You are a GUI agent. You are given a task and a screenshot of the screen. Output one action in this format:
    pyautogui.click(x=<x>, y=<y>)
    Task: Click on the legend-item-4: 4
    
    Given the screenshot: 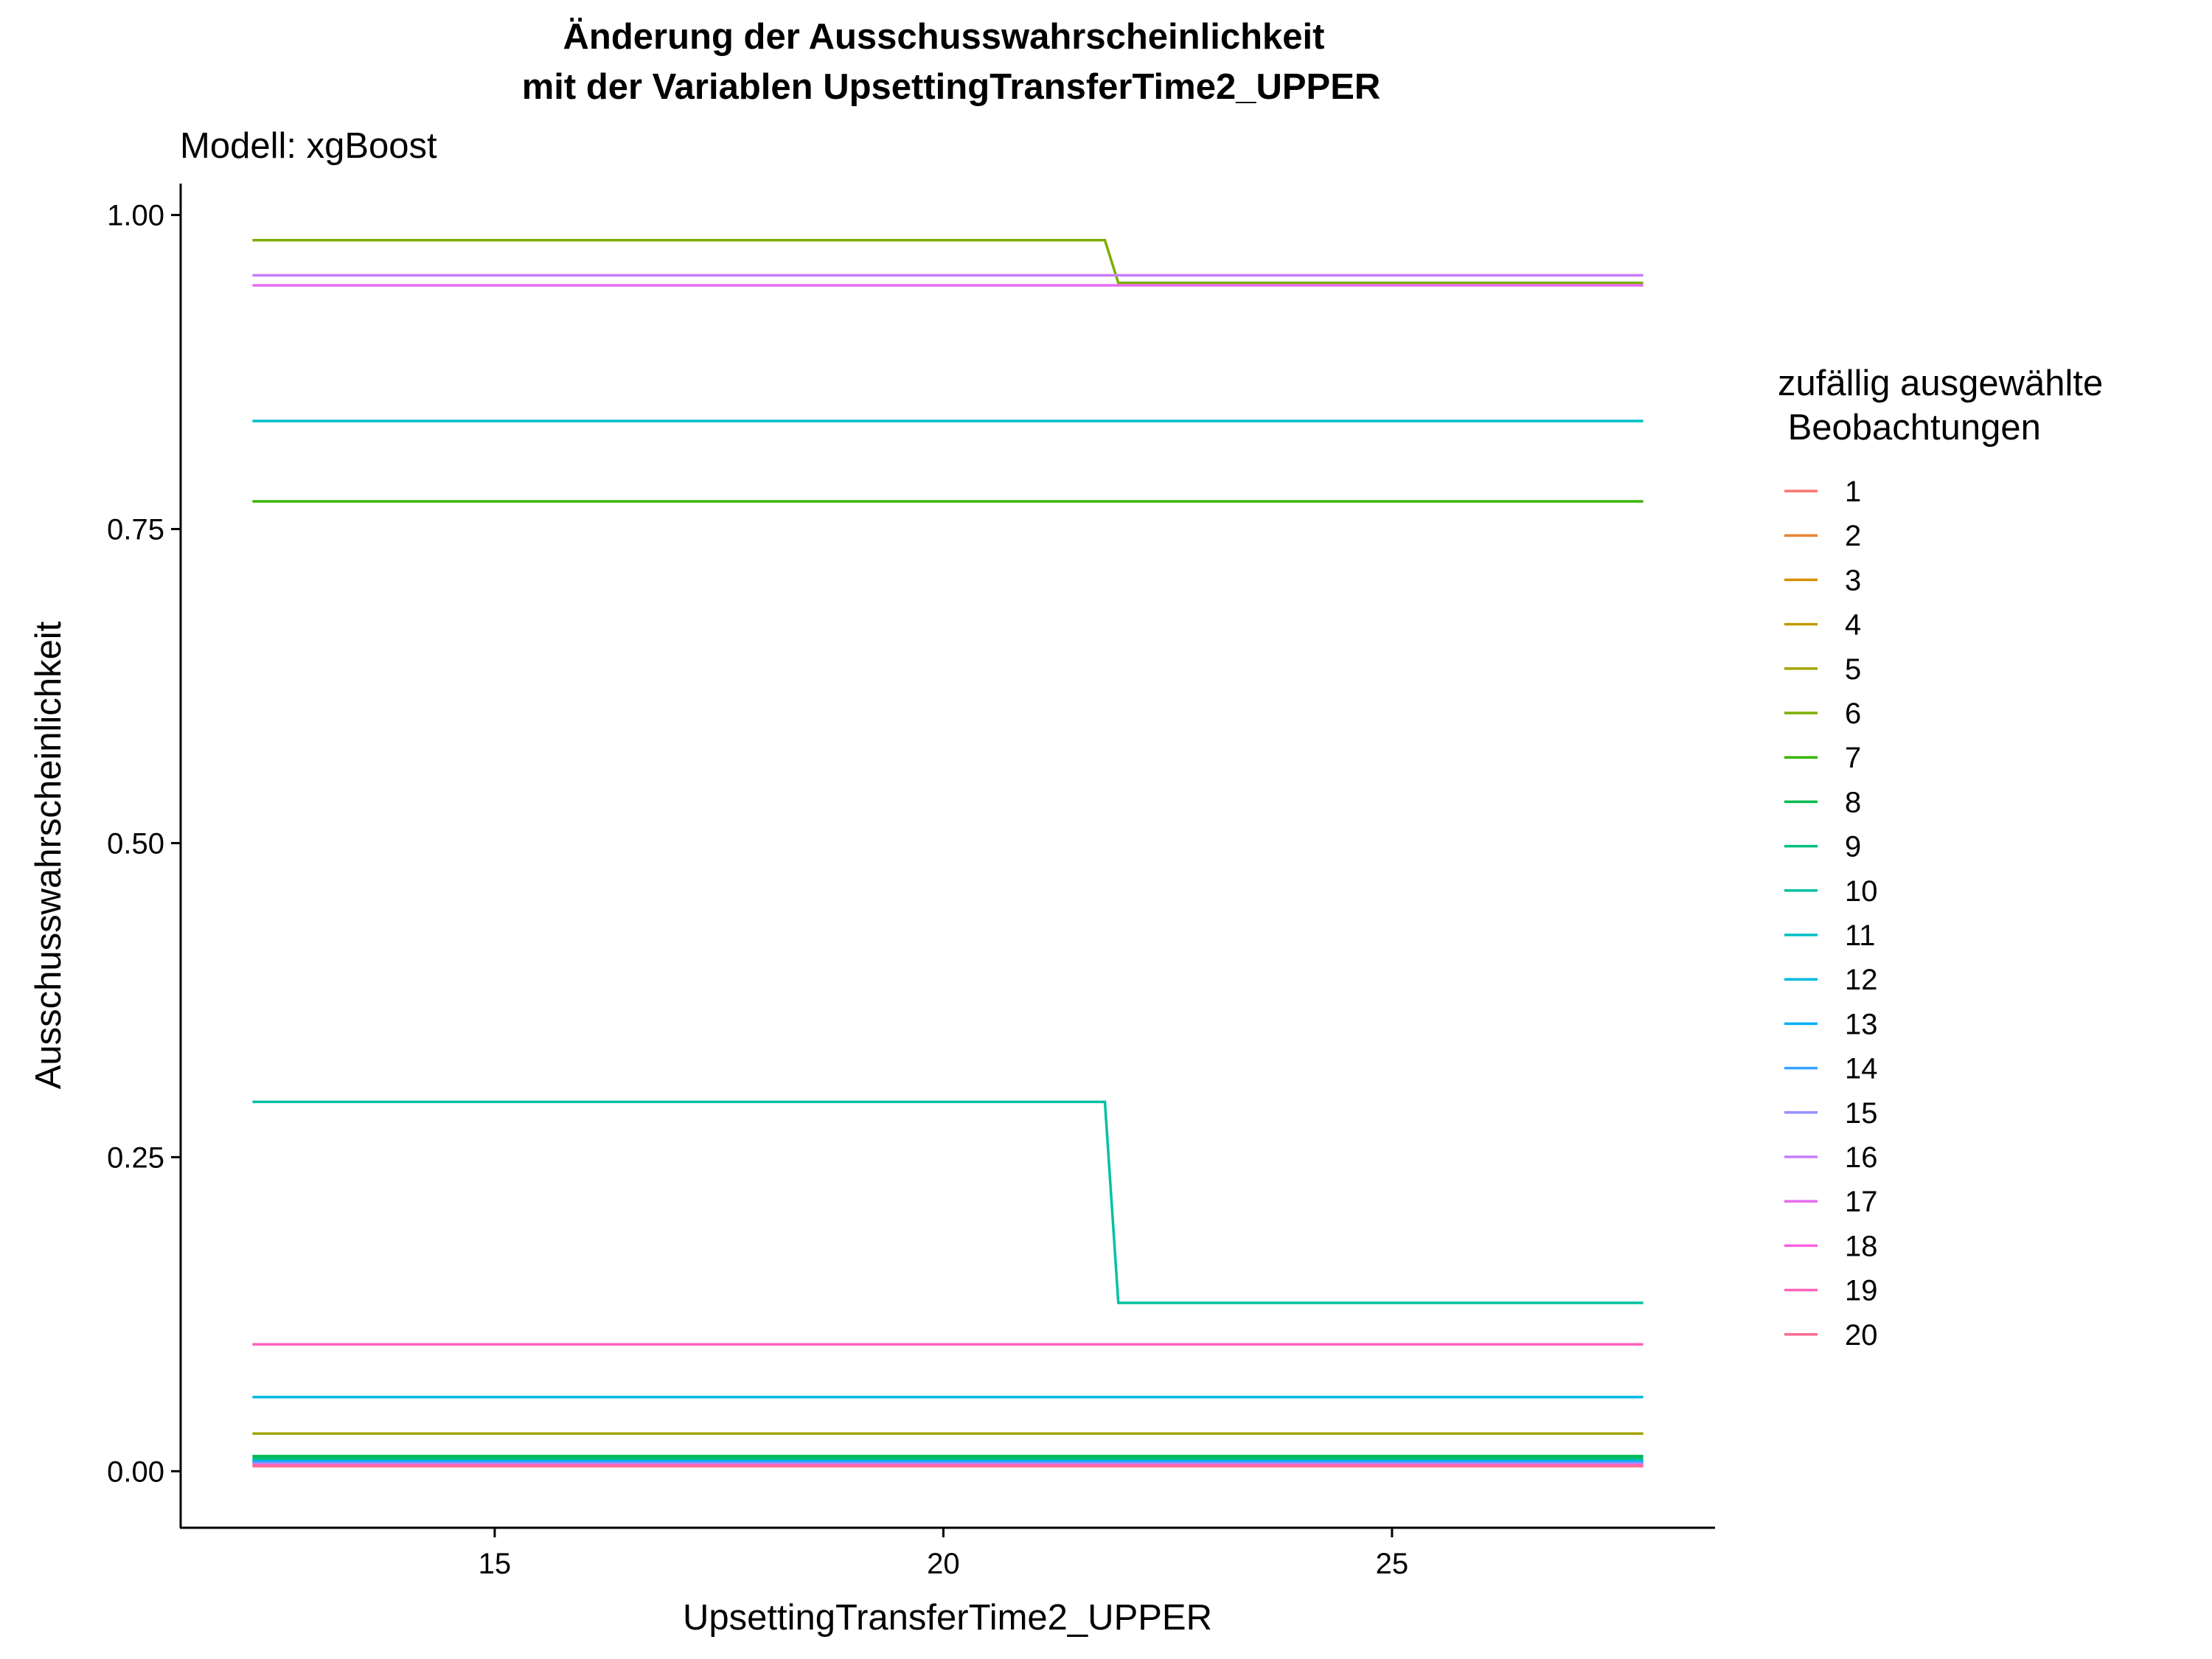 What is the action you would take?
    pyautogui.click(x=1822, y=625)
    